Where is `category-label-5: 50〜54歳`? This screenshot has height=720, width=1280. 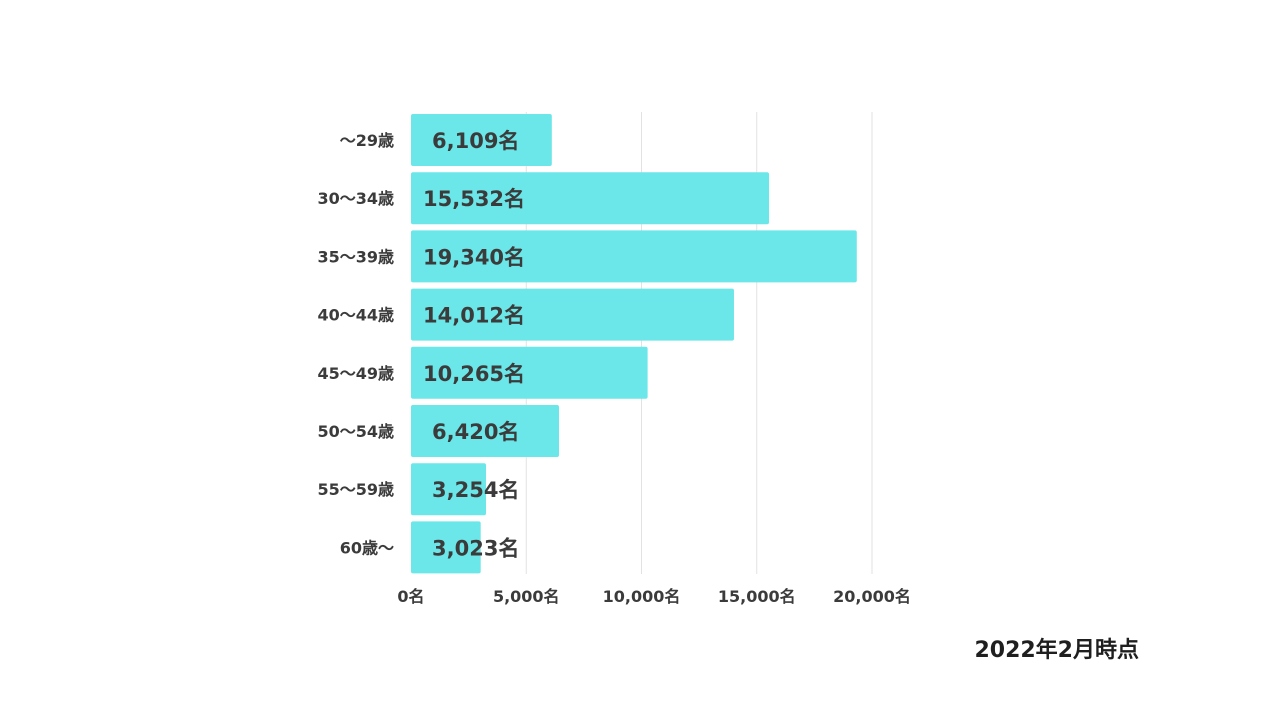 category-label-5: 50〜54歳 is located at coordinates (355, 431).